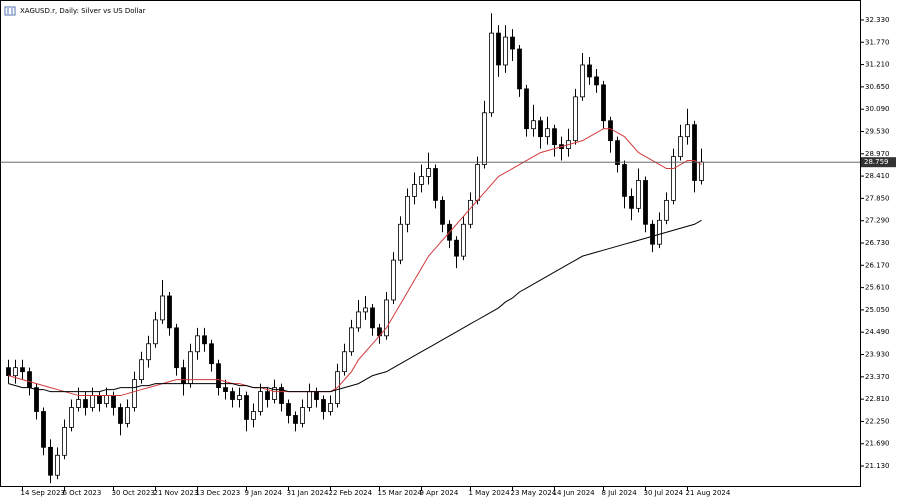 Image resolution: width=897 pixels, height=497 pixels. I want to click on current-price-label: 28.759, so click(876, 162).